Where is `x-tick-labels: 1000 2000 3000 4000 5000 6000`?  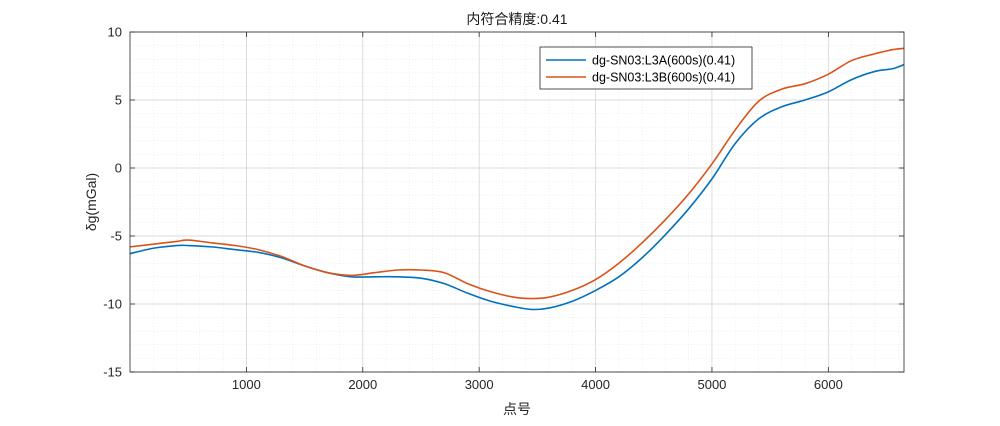 x-tick-labels: 1000 2000 3000 4000 5000 6000 is located at coordinates (537, 384).